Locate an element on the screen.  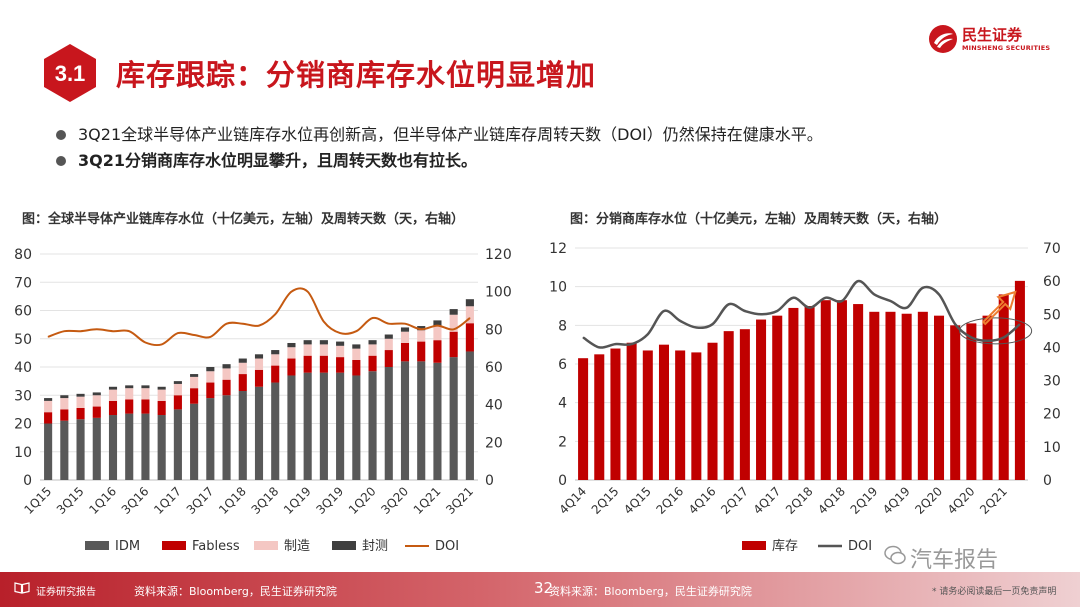
y-tick-label: 30 is located at coordinates (23, 396).